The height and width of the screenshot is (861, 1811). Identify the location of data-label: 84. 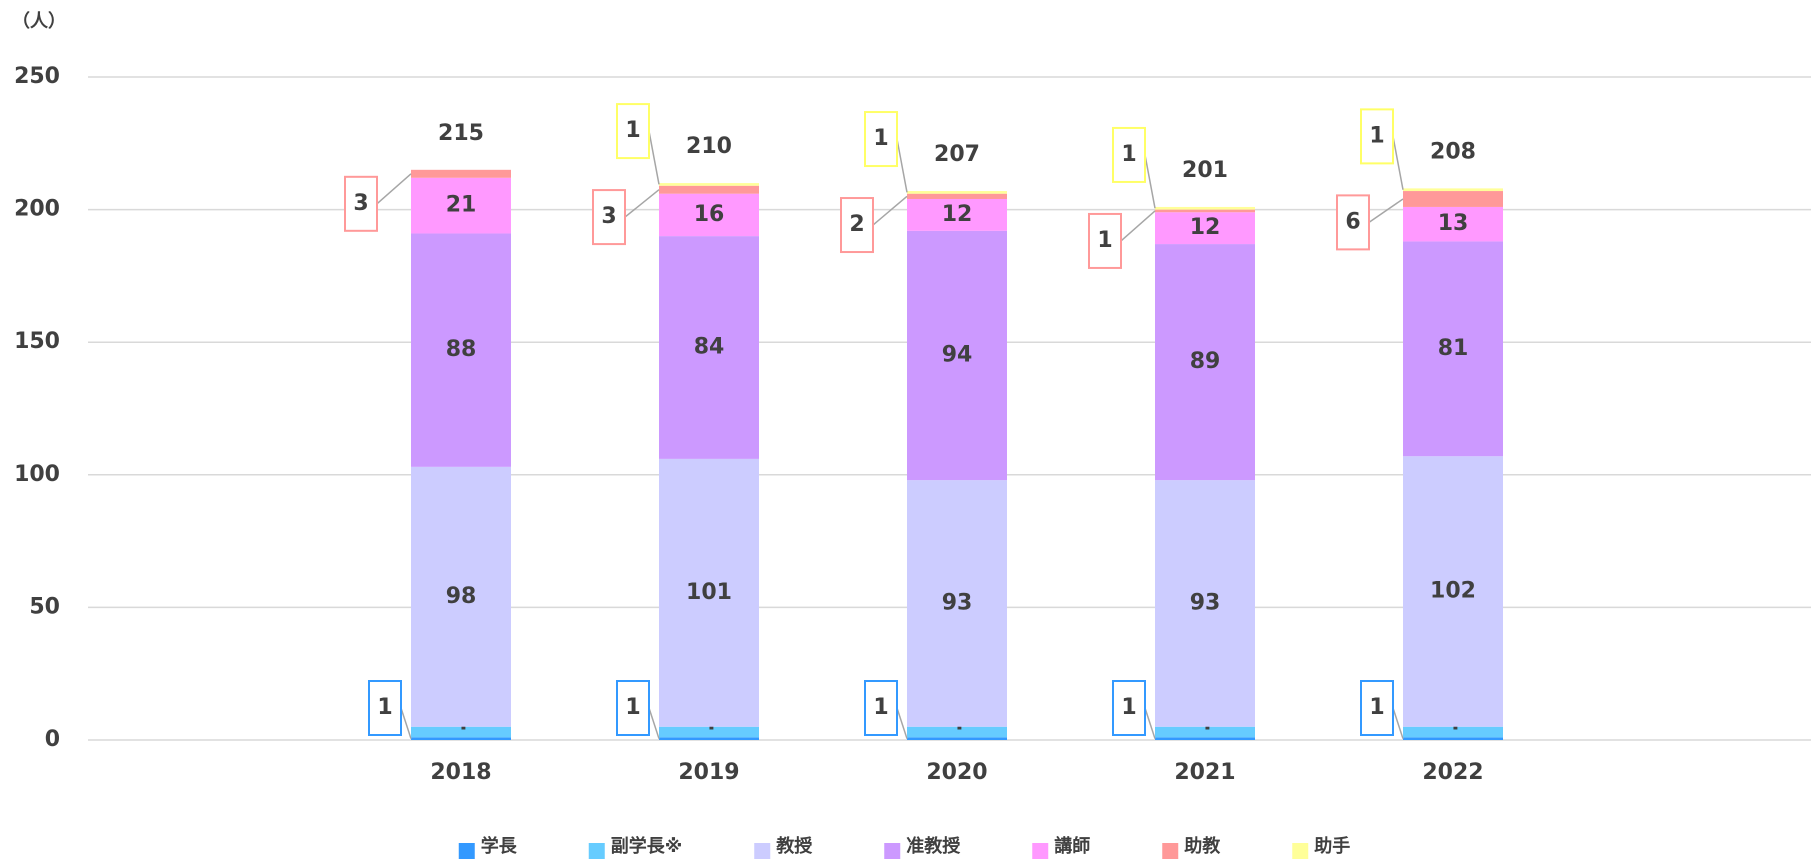
(709, 347).